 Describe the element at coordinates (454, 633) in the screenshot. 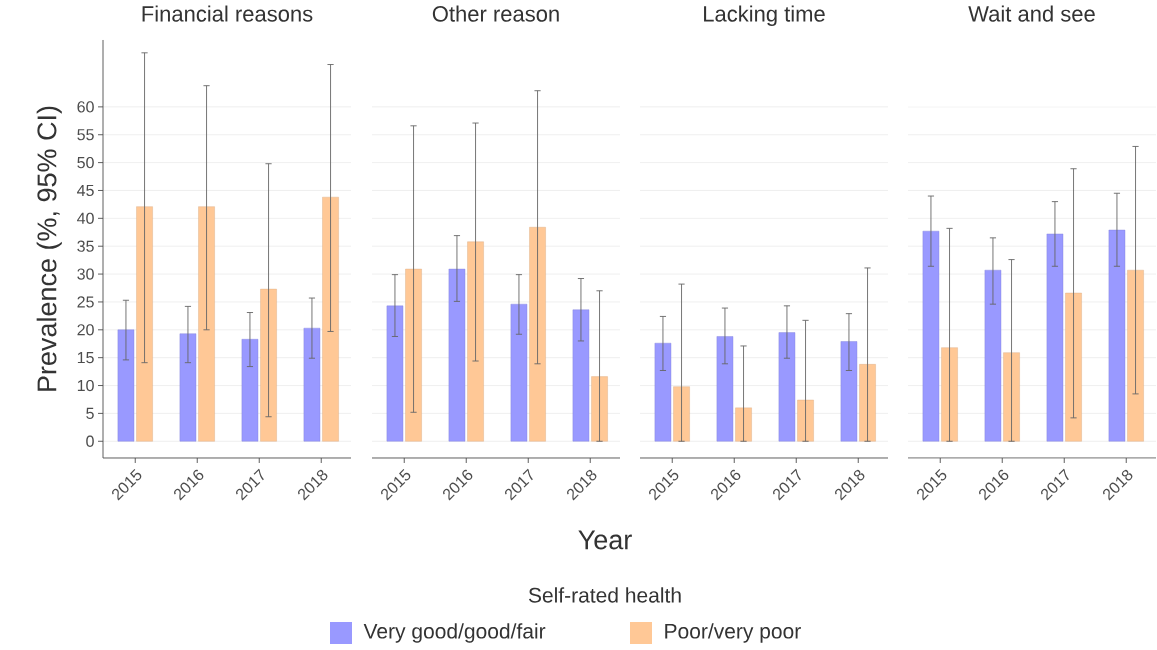

I see `legend-label: Very good/good/fair` at that location.